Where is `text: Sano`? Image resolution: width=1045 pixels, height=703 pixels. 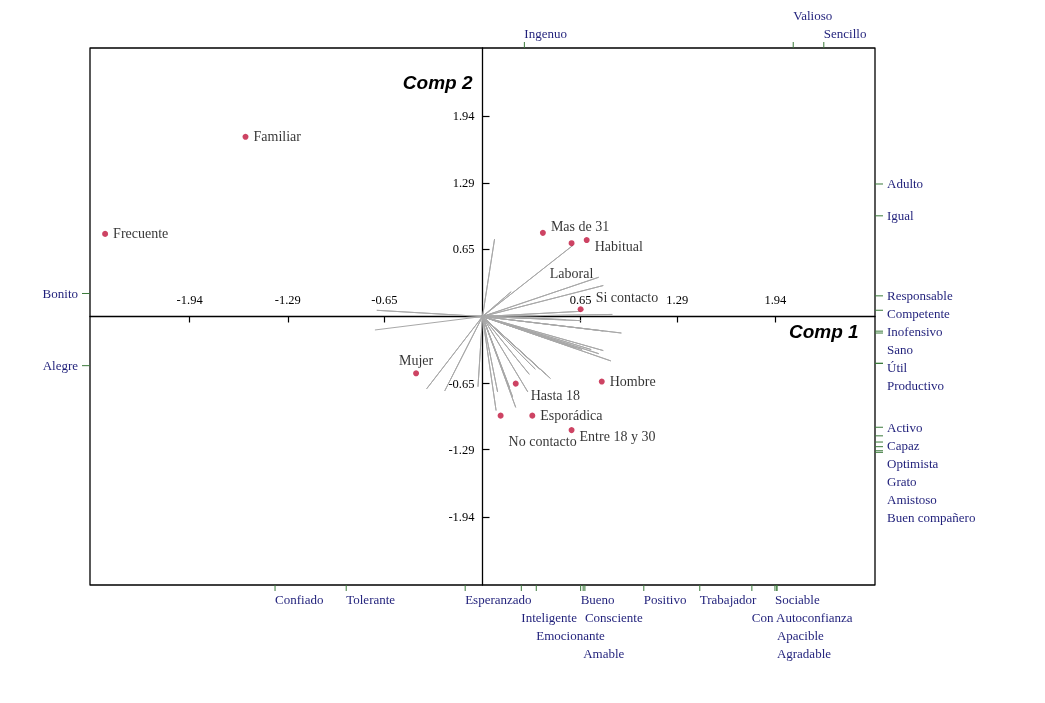
text: Sano is located at coordinates (900, 350).